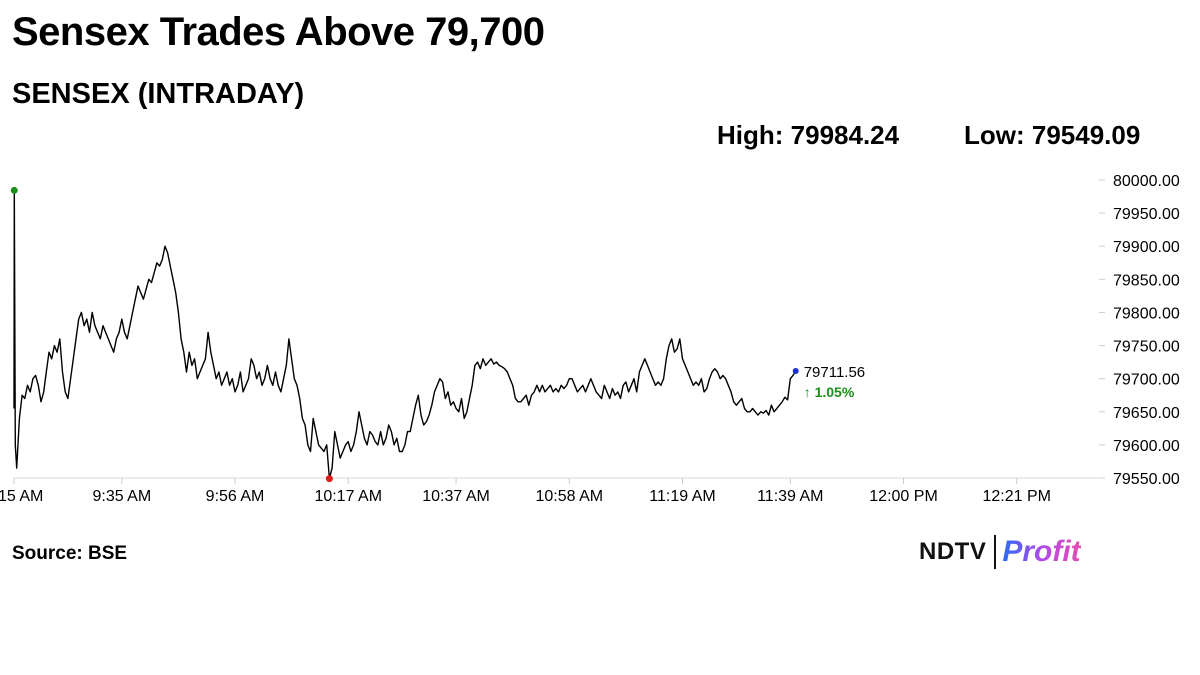 This screenshot has height=675, width=1200. Describe the element at coordinates (829, 392) in the screenshot. I see `change-percent-label: ↑ 1.05%` at that location.